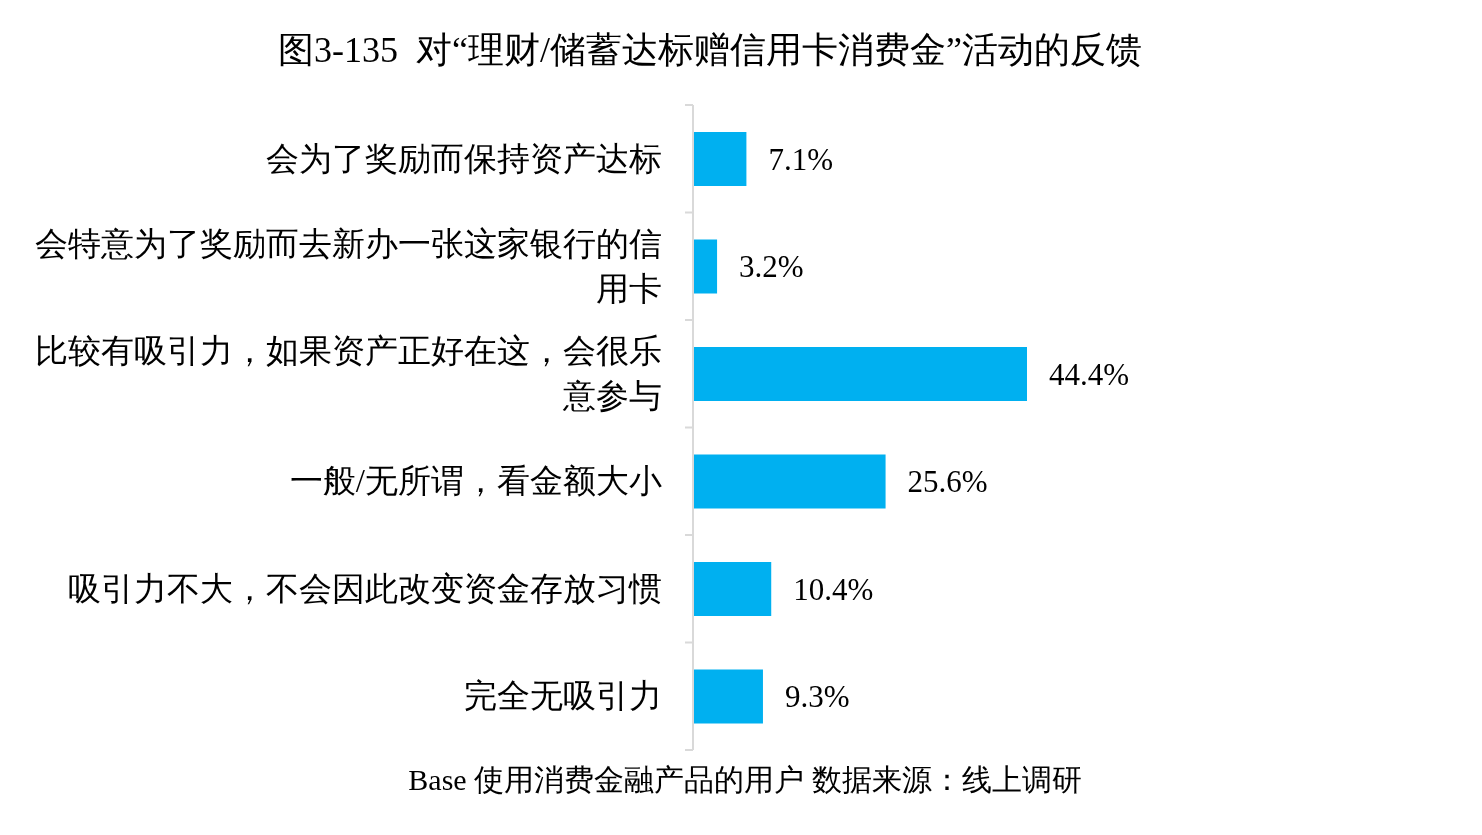  I want to click on y-tick-label: 会特意为了奖励而去新办一张这家银行的信用卡, so click(348, 266).